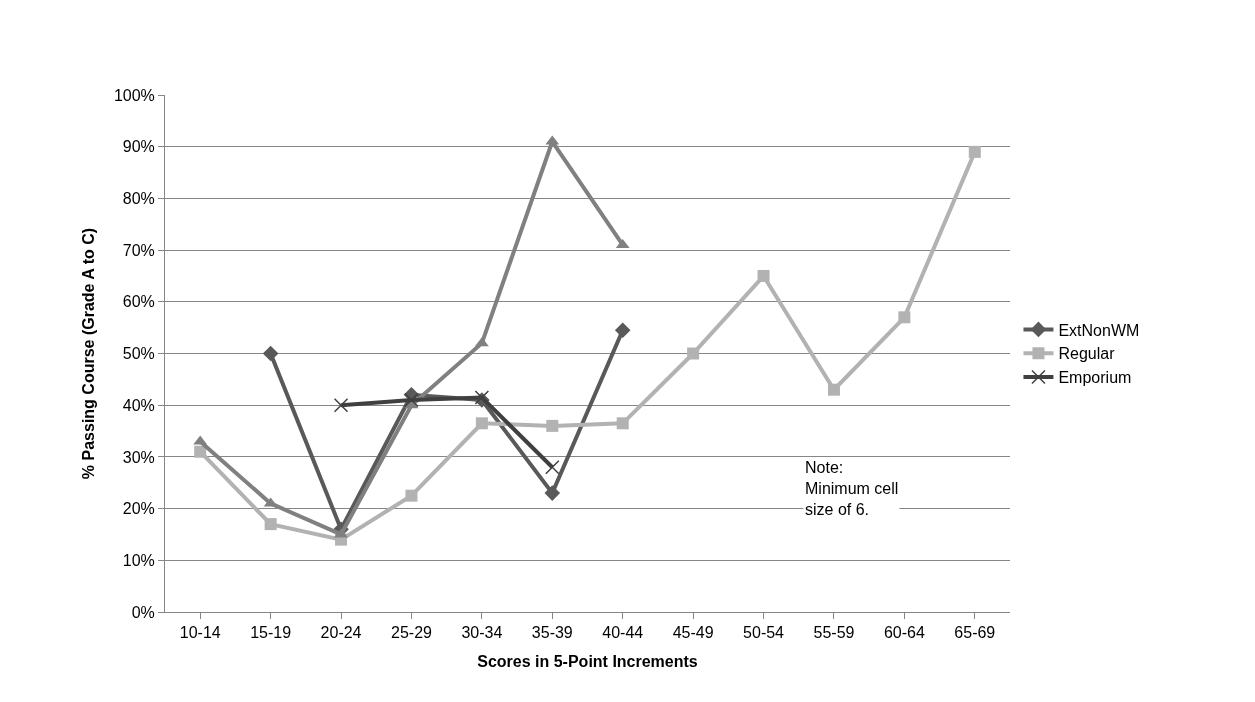  I want to click on x-tick-label: 30-34, so click(482, 633).